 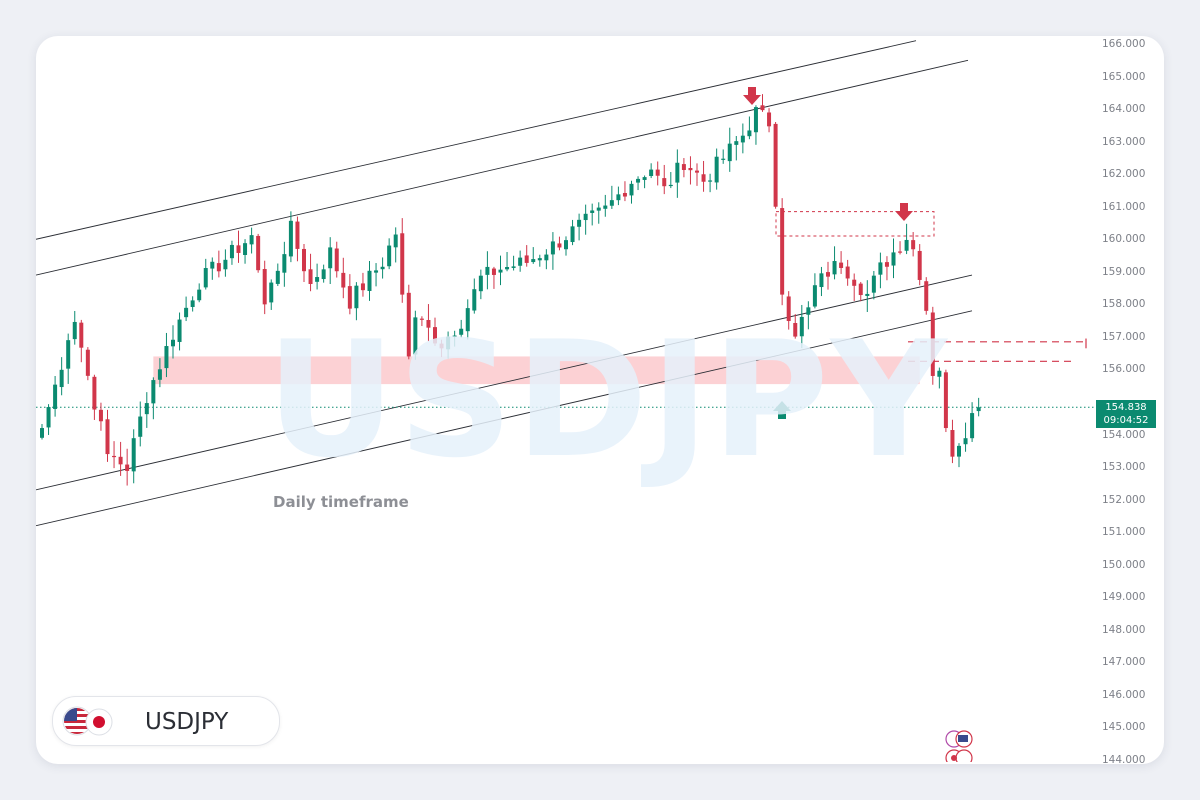 I want to click on y-tick-label: 145.000, so click(x=1124, y=727).